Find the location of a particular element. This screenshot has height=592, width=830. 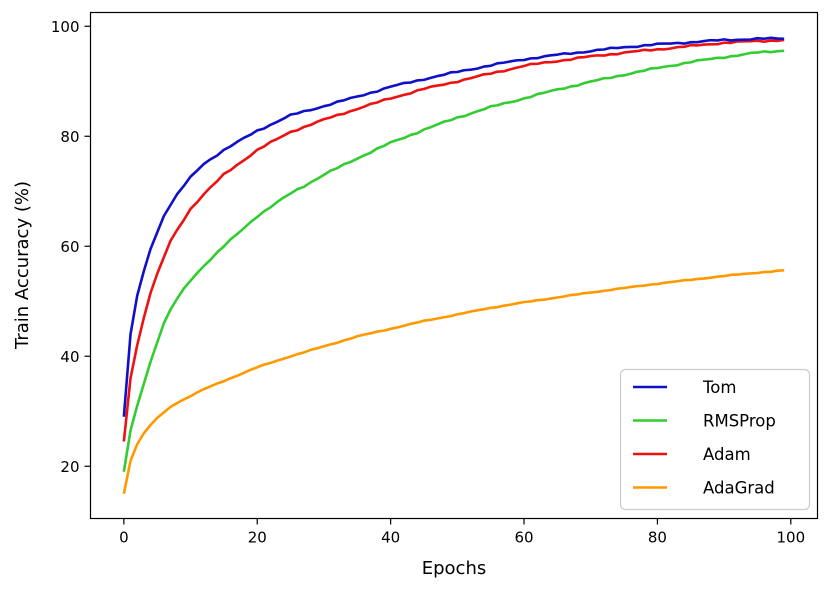

y-tick-label: 60 is located at coordinates (69, 247).